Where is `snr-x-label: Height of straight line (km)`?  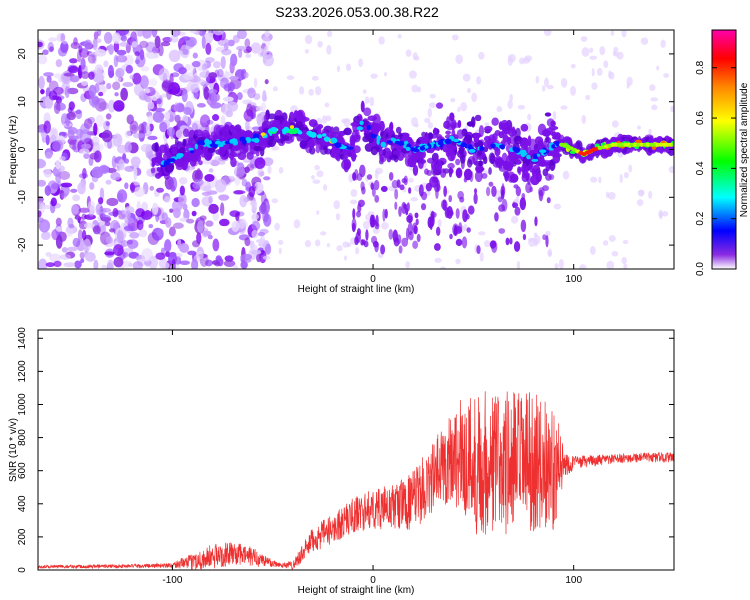
snr-x-label: Height of straight line (km) is located at coordinates (356, 590).